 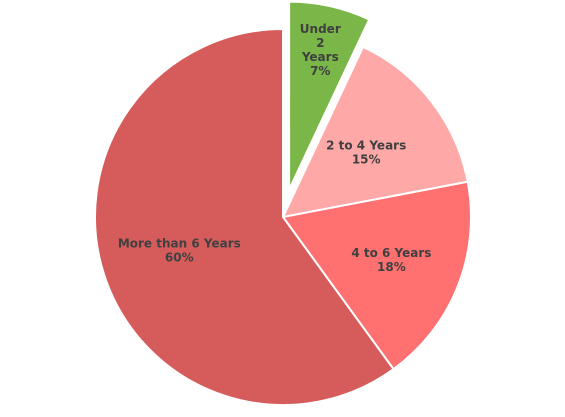 What do you see at coordinates (179, 258) in the screenshot?
I see `data-label-line: 60%` at bounding box center [179, 258].